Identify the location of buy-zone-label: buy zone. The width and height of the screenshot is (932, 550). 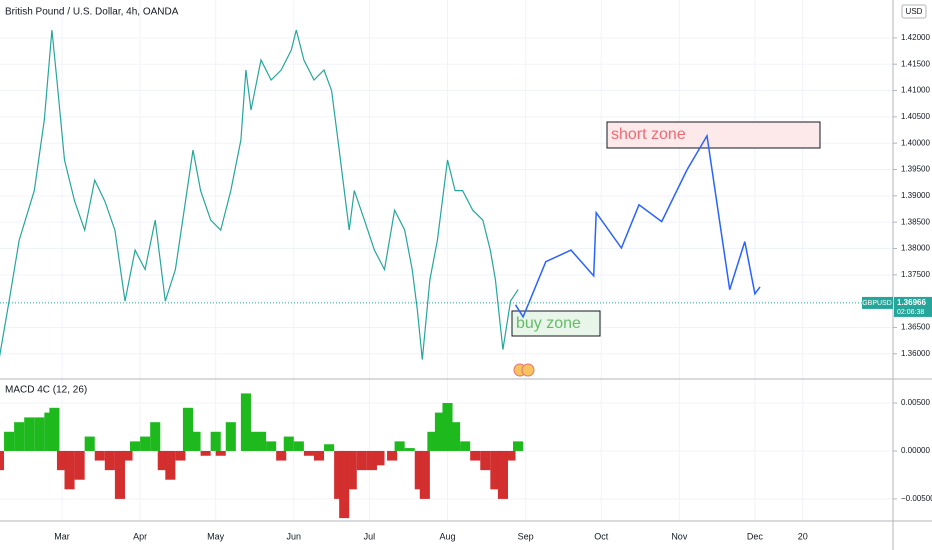
(548, 323).